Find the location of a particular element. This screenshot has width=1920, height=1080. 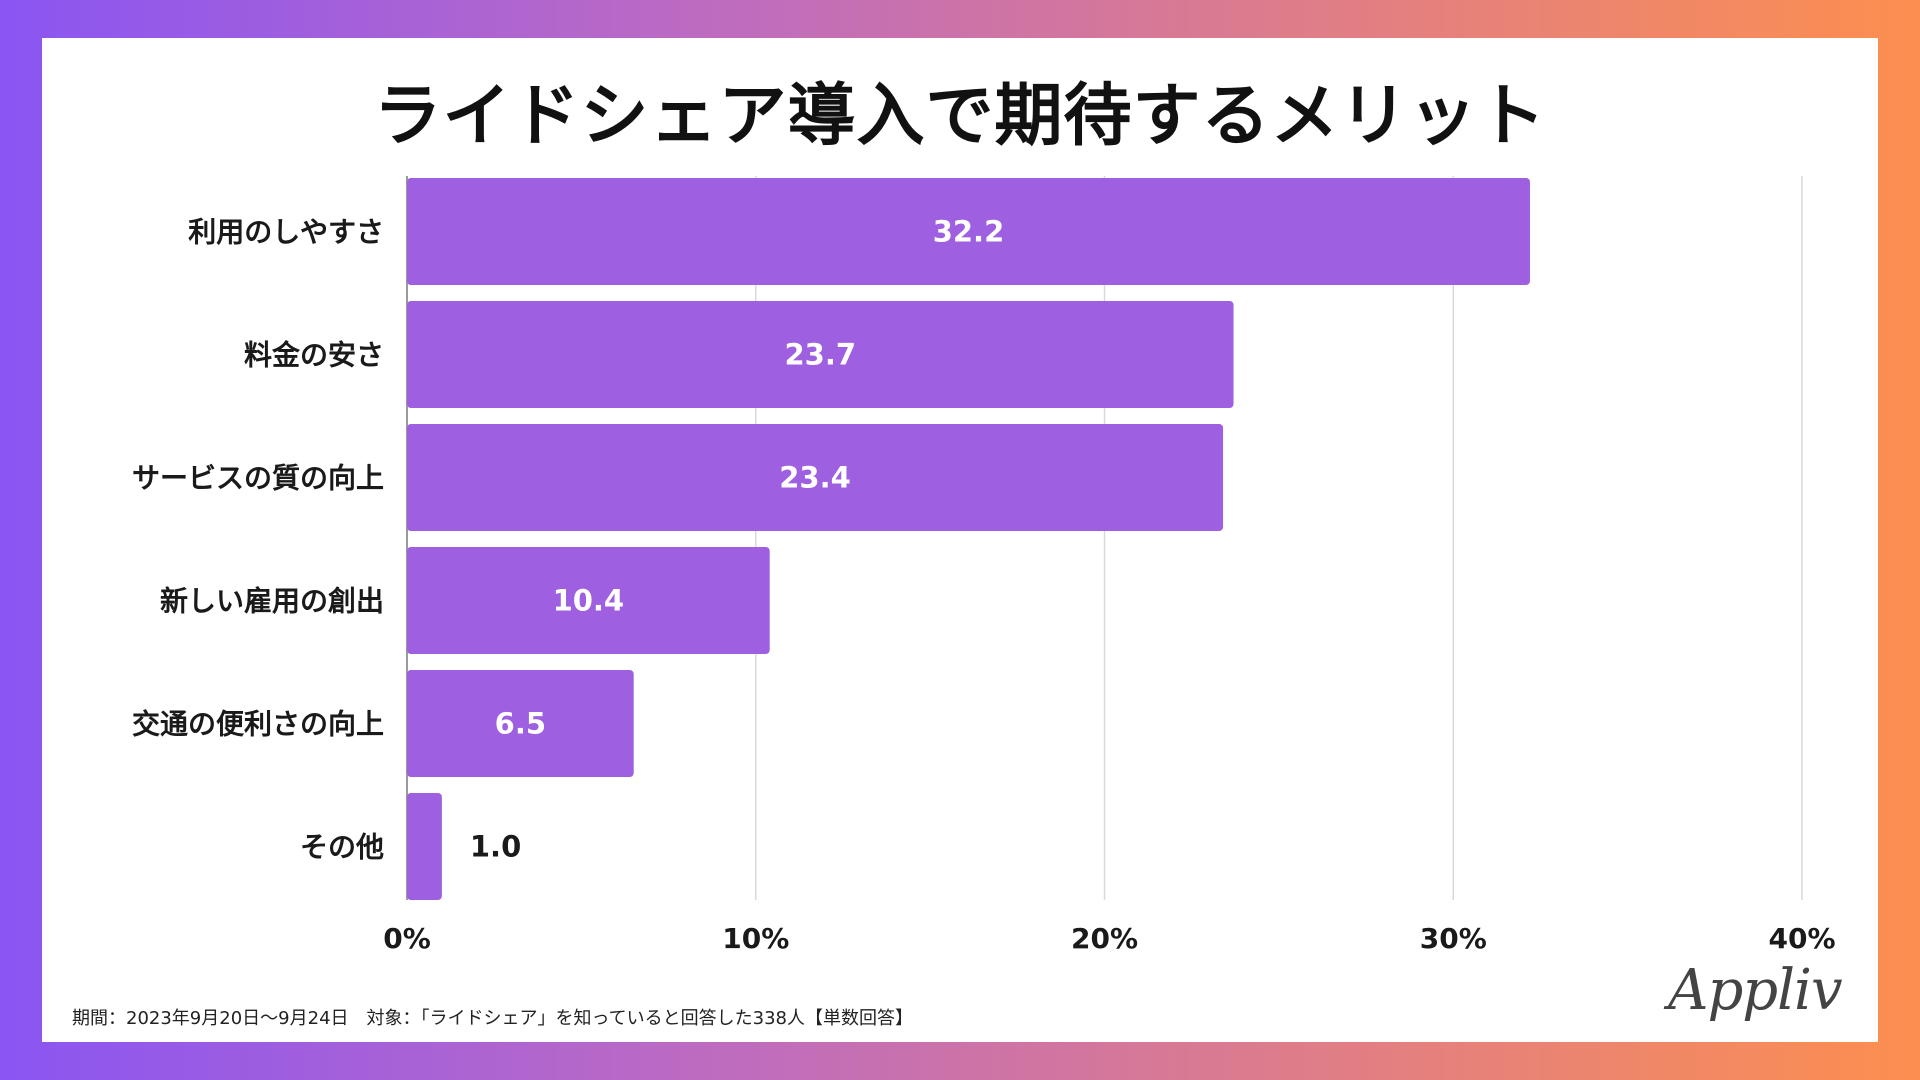

x-tick-label: 20% is located at coordinates (1104, 938).